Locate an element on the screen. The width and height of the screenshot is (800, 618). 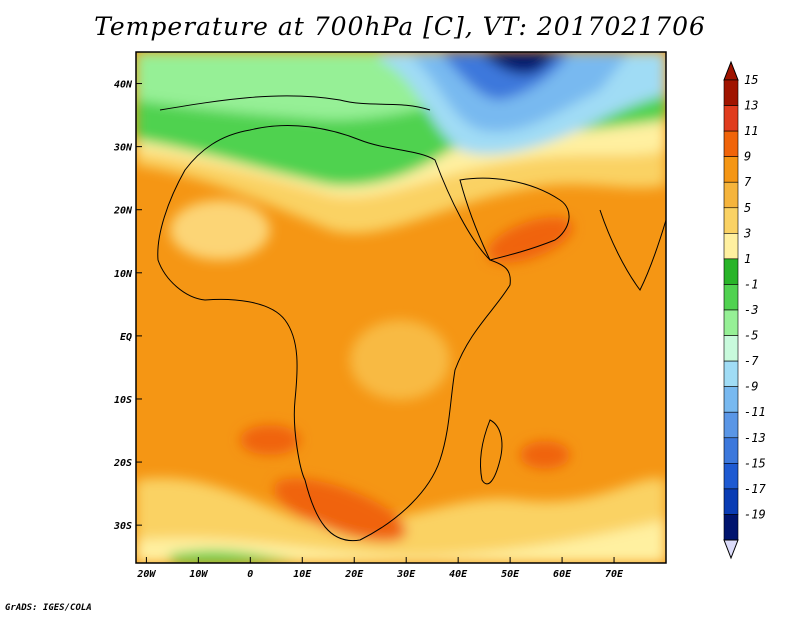
lat-tick-label: 20N is located at coordinates (123, 211).